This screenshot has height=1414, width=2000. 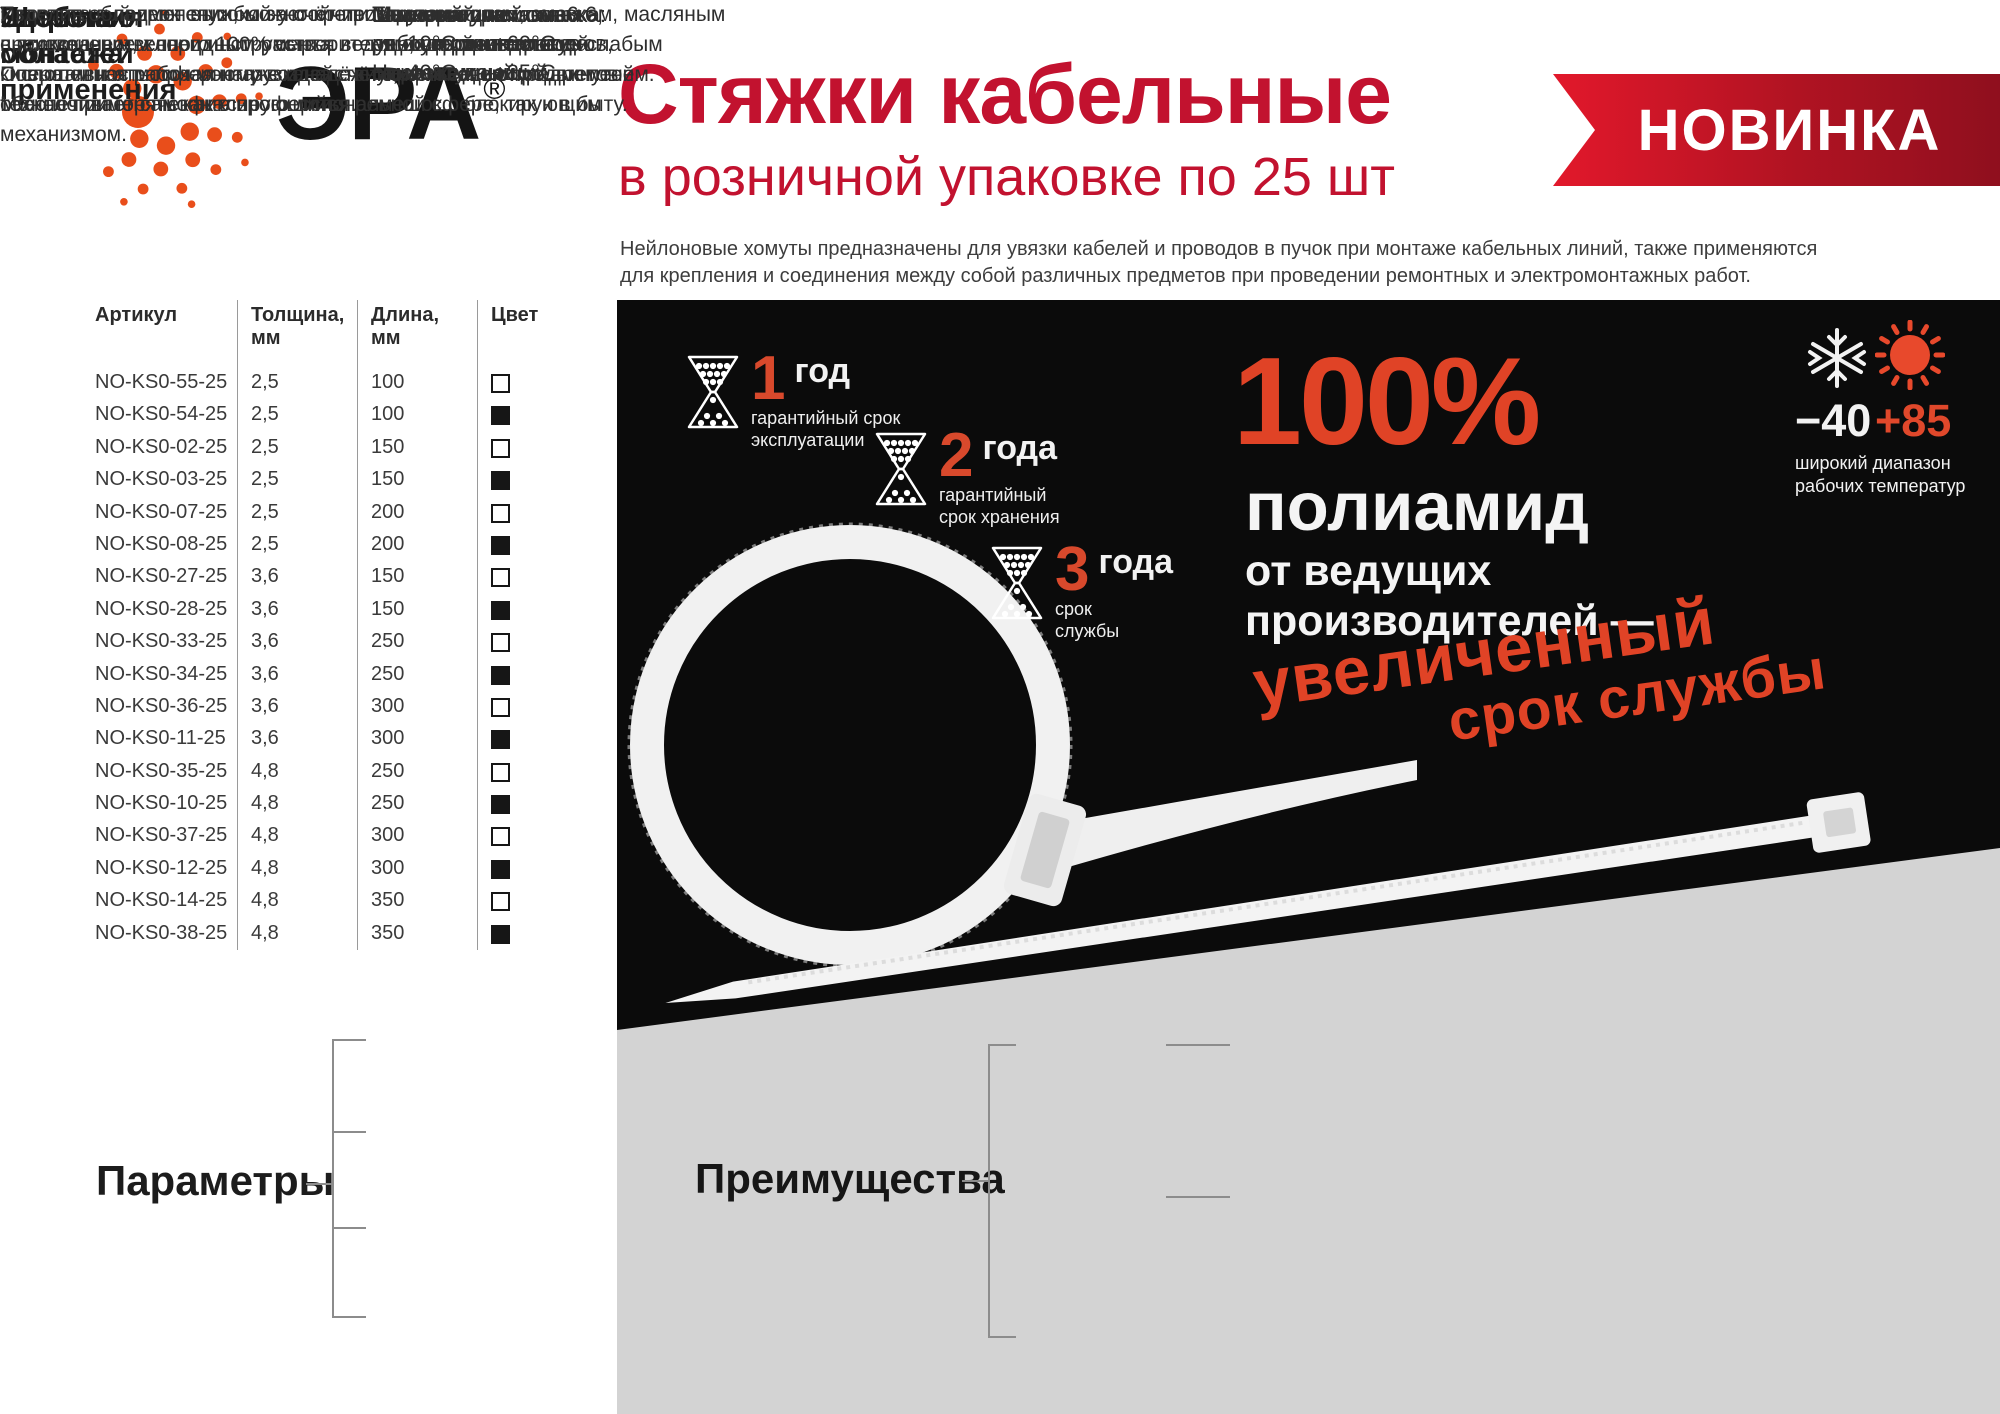 What do you see at coordinates (297, 333) in the screenshot?
I see `column-header-thickness: Толщина, мм` at bounding box center [297, 333].